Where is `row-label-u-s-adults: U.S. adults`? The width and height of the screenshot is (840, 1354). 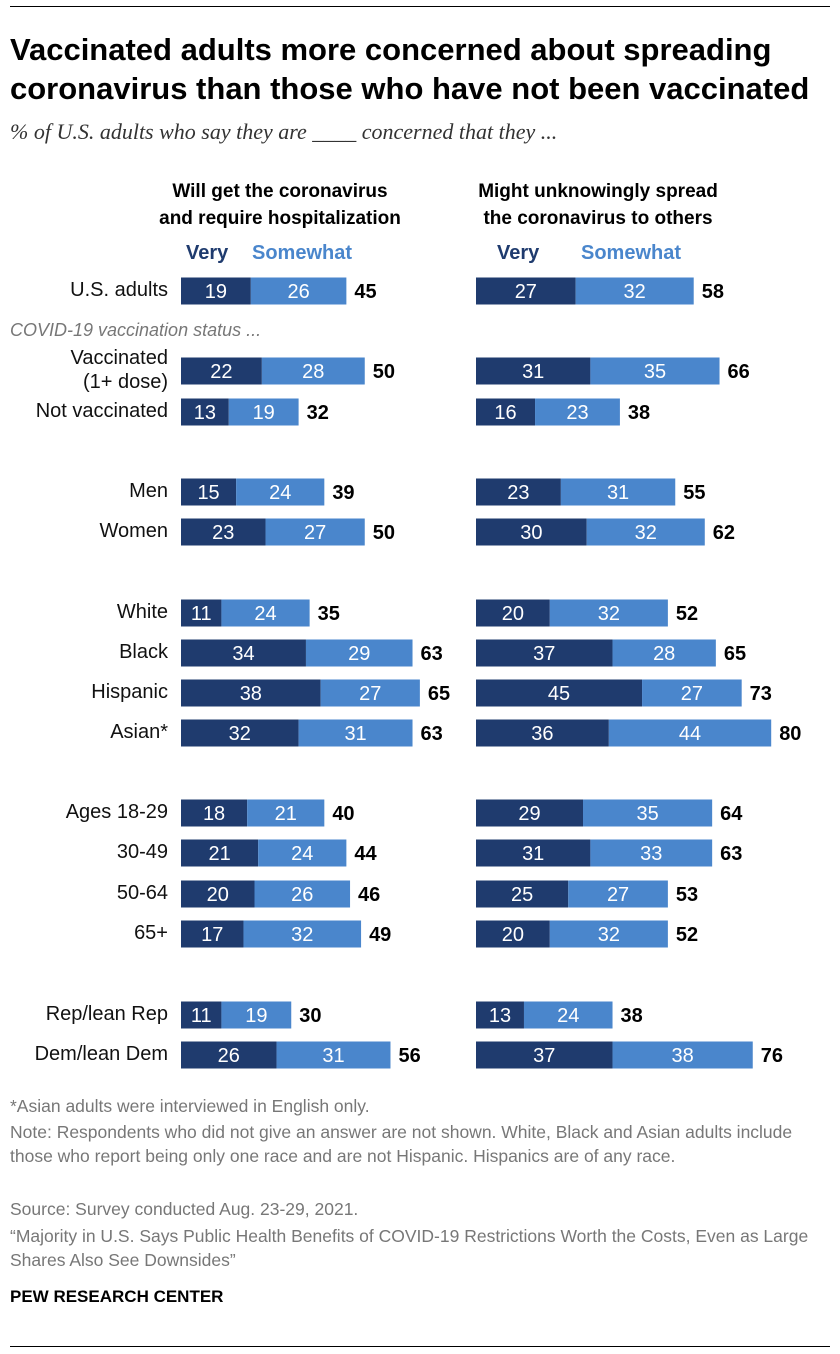
row-label-u-s-adults: U.S. adults is located at coordinates (119, 290).